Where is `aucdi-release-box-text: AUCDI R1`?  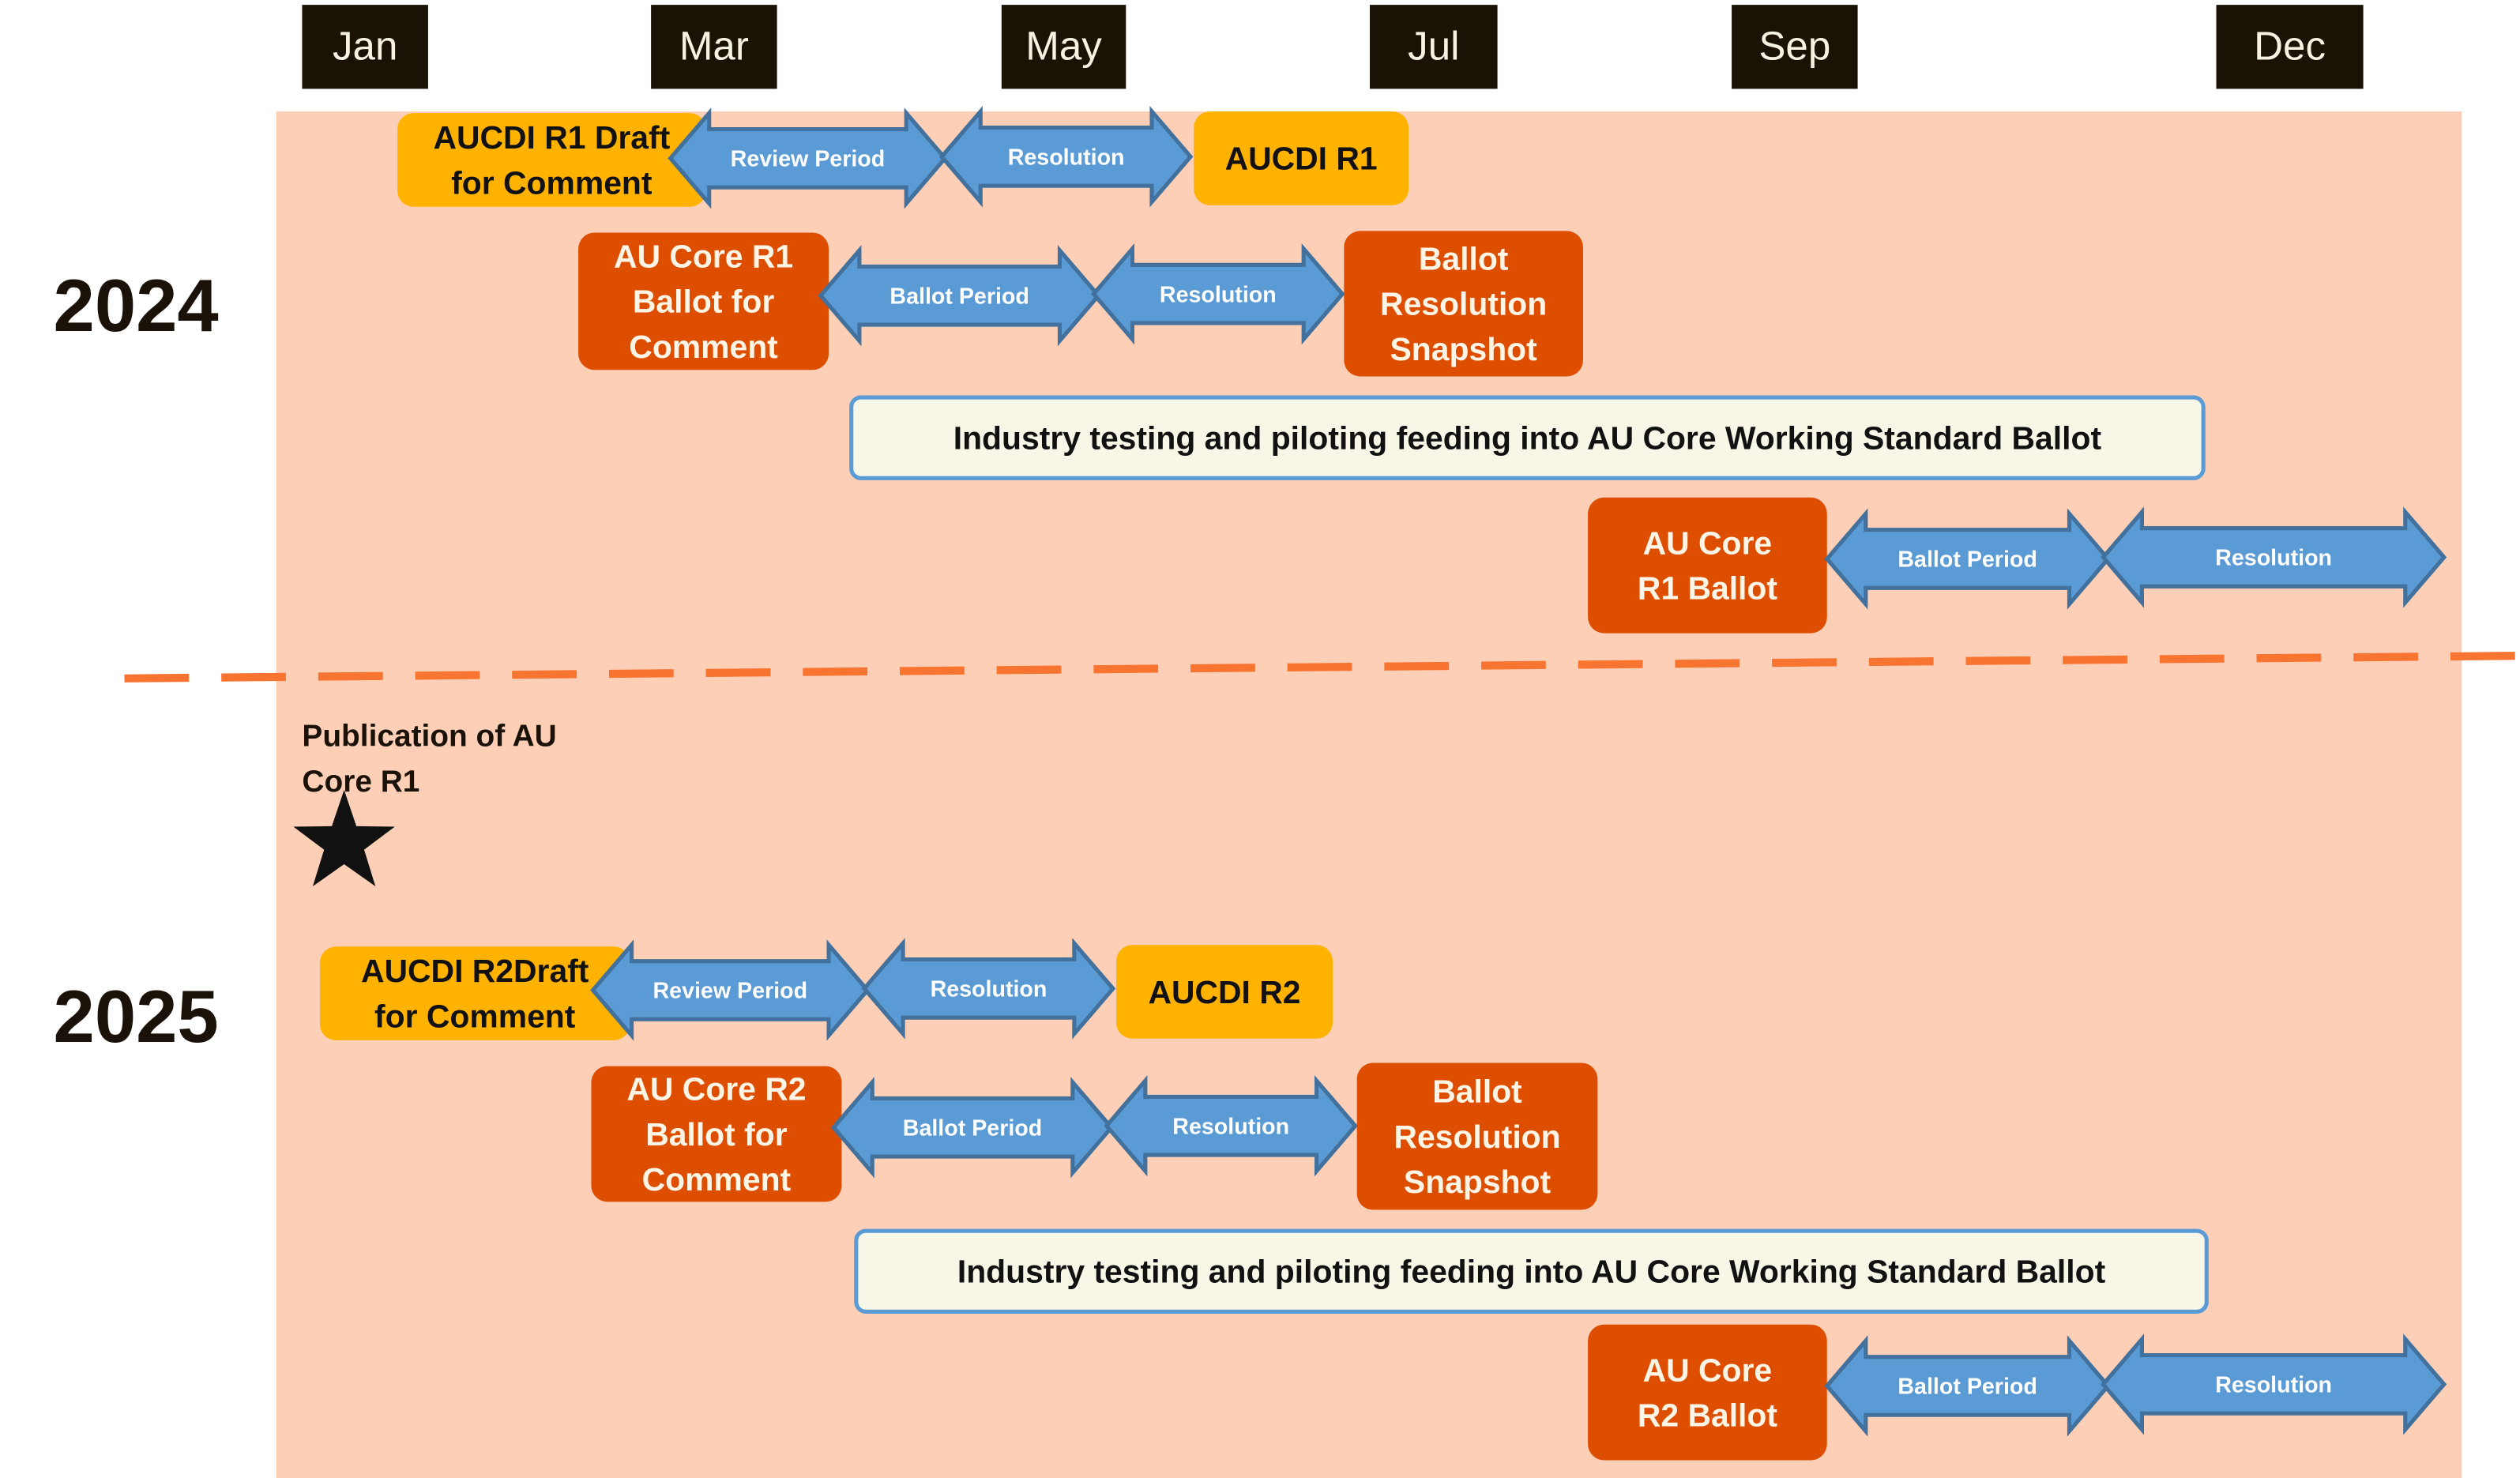 aucdi-release-box-text: AUCDI R1 is located at coordinates (1301, 159).